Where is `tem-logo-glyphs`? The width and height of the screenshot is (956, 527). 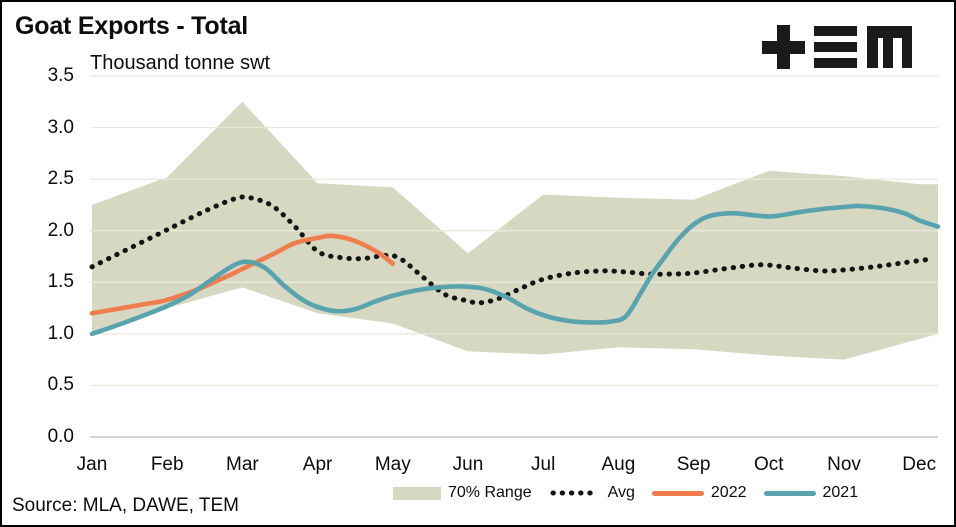
tem-logo-glyphs is located at coordinates (837, 47).